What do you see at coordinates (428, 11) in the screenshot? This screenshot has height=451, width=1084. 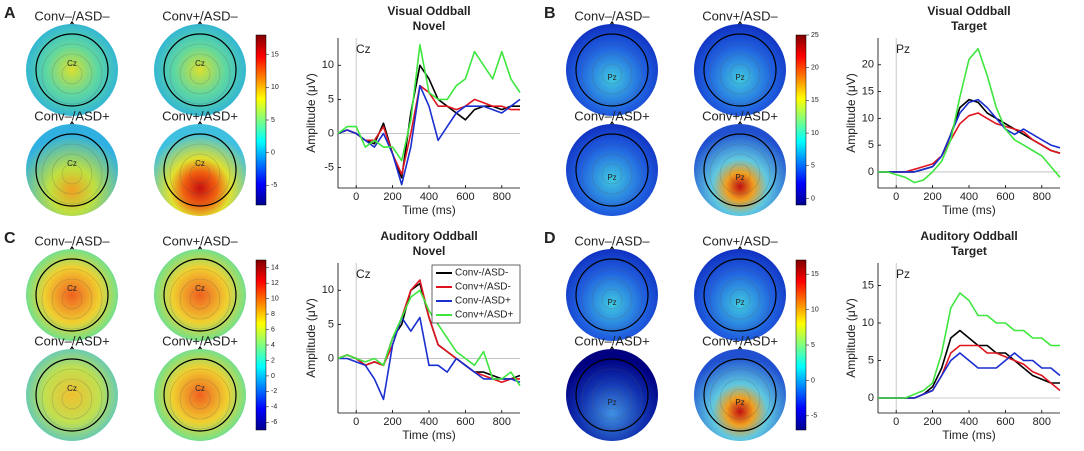 I see `chart-title: Visual Oddball` at bounding box center [428, 11].